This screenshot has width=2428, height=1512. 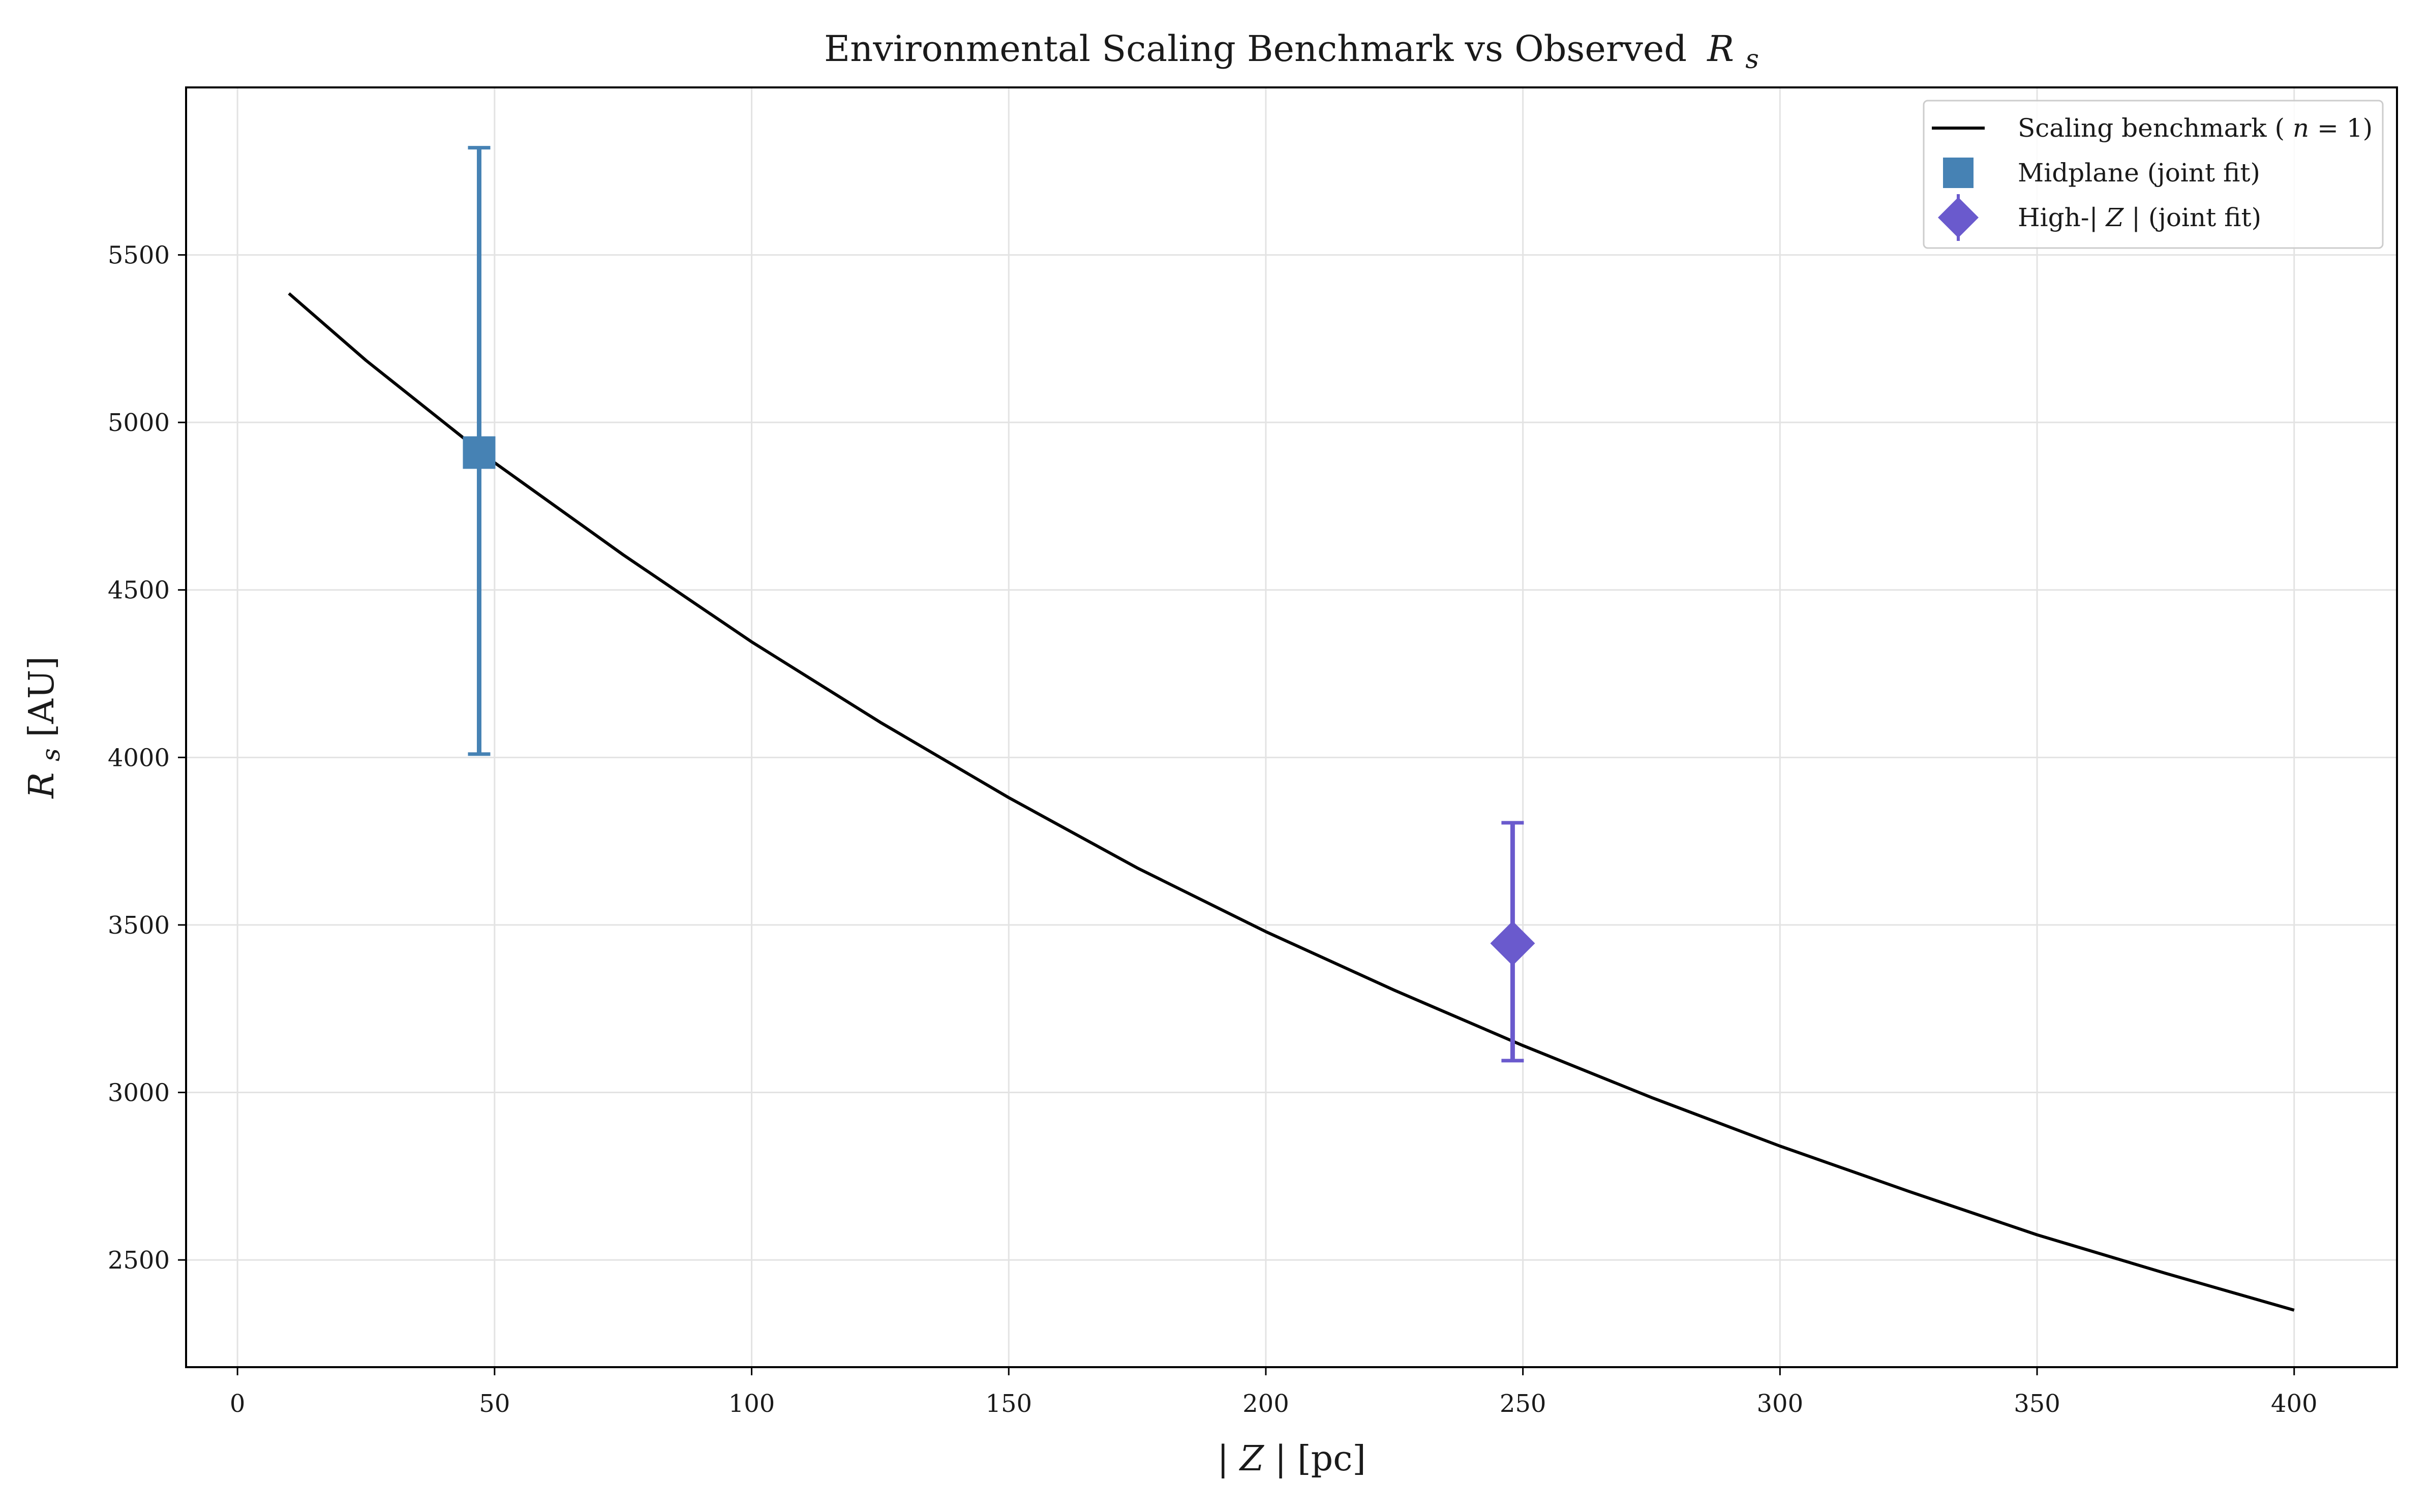 I want to click on x-tick-label: 100, so click(x=752, y=1404).